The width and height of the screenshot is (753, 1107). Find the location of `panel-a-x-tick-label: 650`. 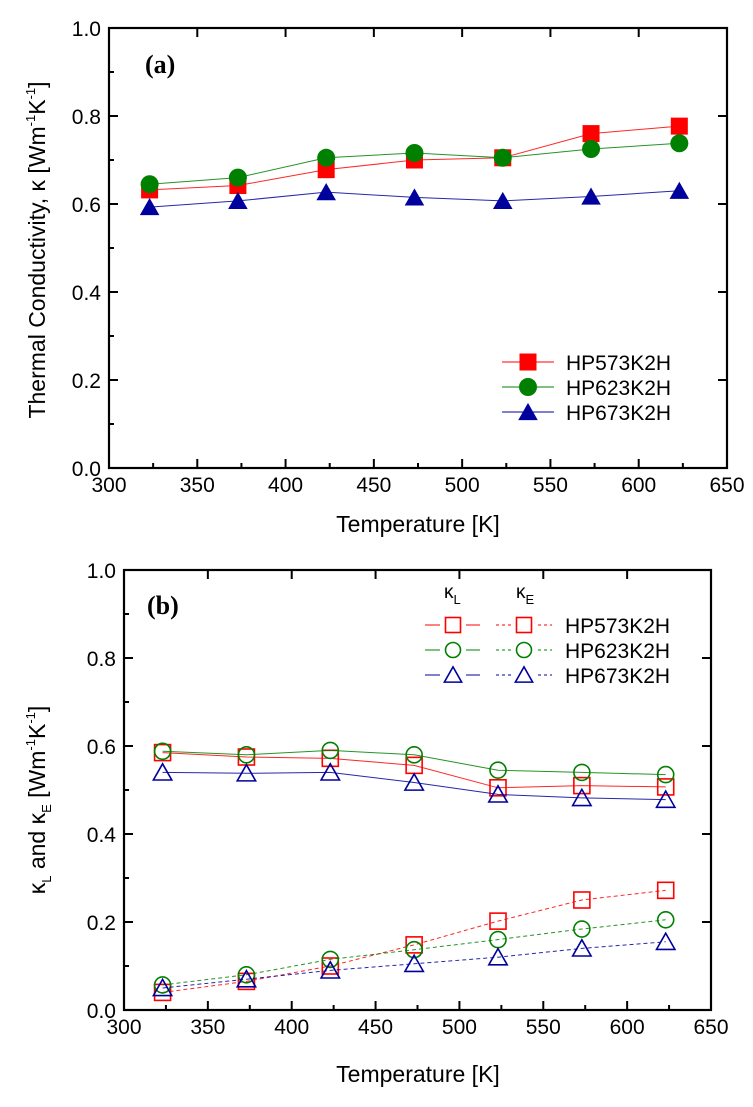

panel-a-x-tick-label: 650 is located at coordinates (726, 485).